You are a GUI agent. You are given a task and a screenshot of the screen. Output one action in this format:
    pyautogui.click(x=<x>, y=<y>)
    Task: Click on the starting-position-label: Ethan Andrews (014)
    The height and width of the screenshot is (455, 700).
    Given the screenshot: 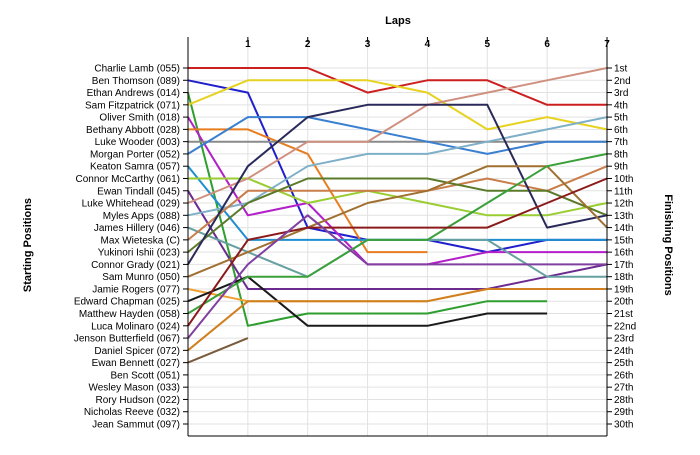 What is the action you would take?
    pyautogui.click(x=133, y=93)
    